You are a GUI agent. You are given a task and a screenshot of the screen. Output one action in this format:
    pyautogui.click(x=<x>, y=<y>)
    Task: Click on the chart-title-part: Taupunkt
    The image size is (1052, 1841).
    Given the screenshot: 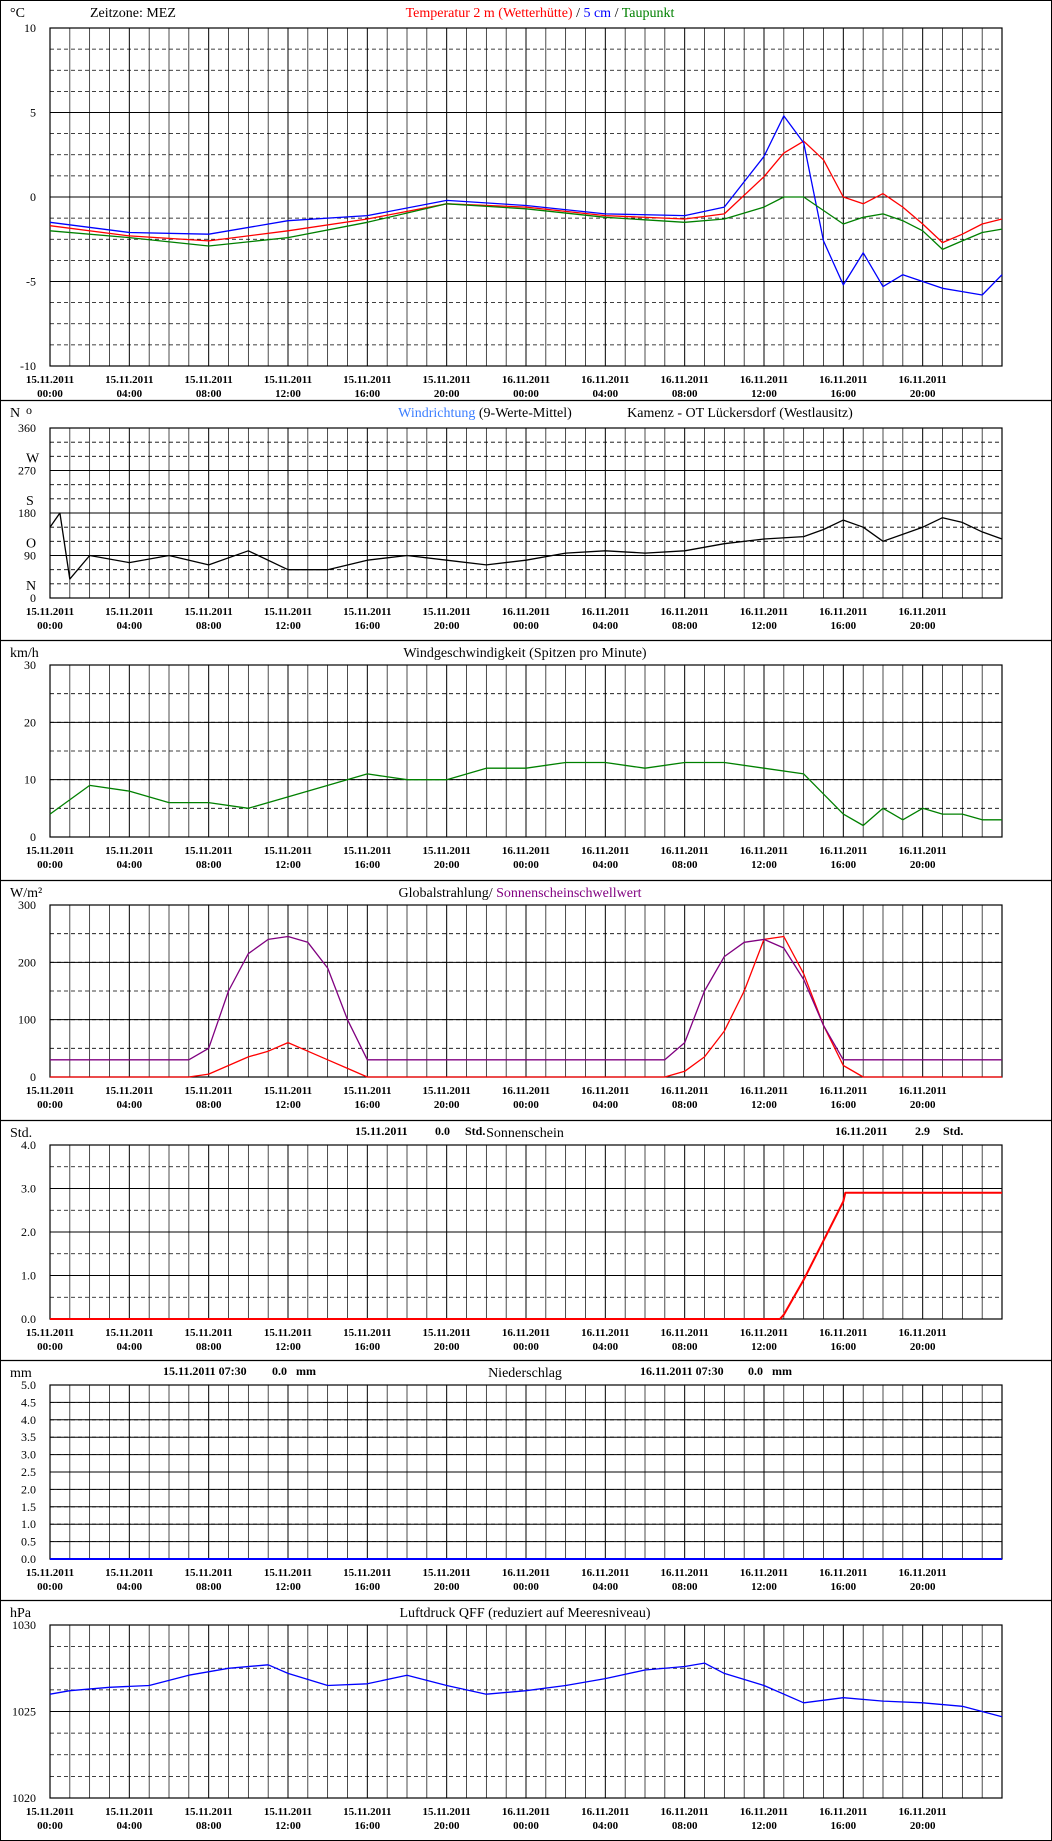 What is the action you would take?
    pyautogui.click(x=648, y=13)
    